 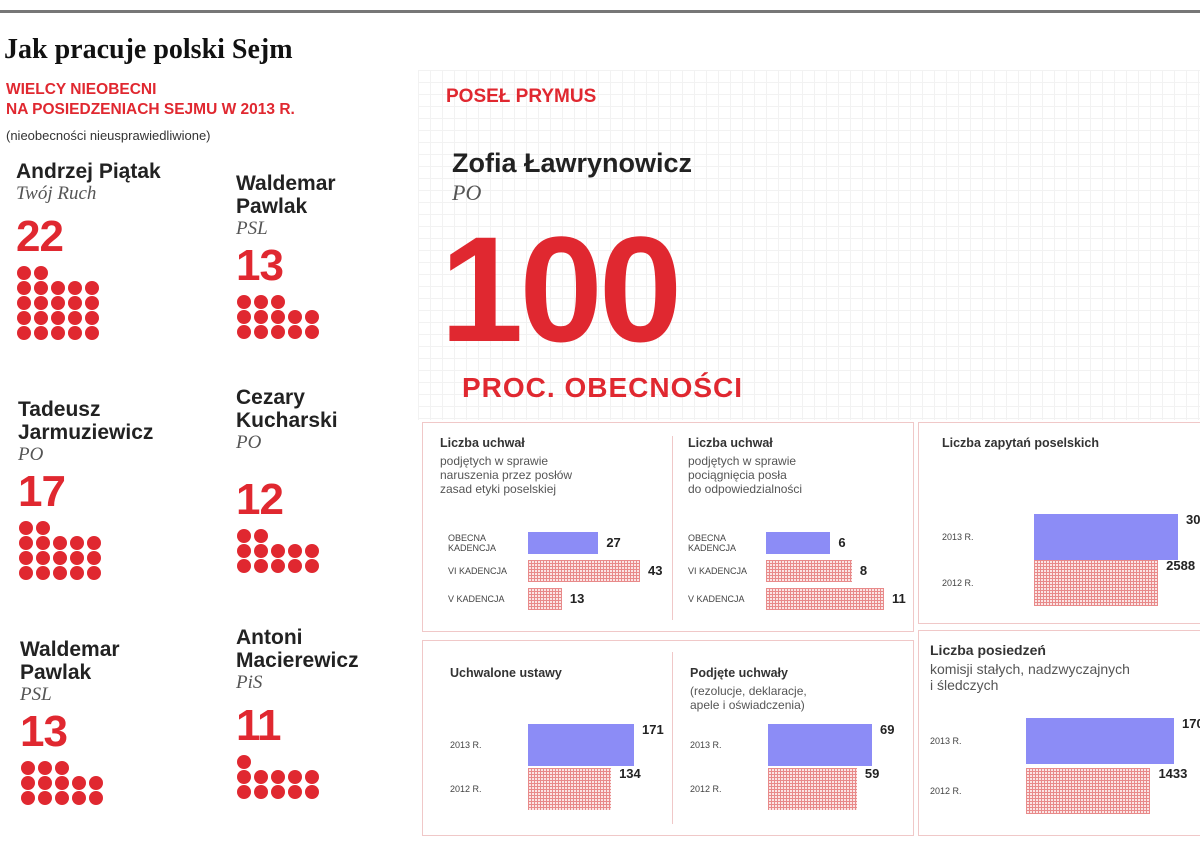 I want to click on prymus-label: POSEŁ PRYMUS, so click(x=521, y=96).